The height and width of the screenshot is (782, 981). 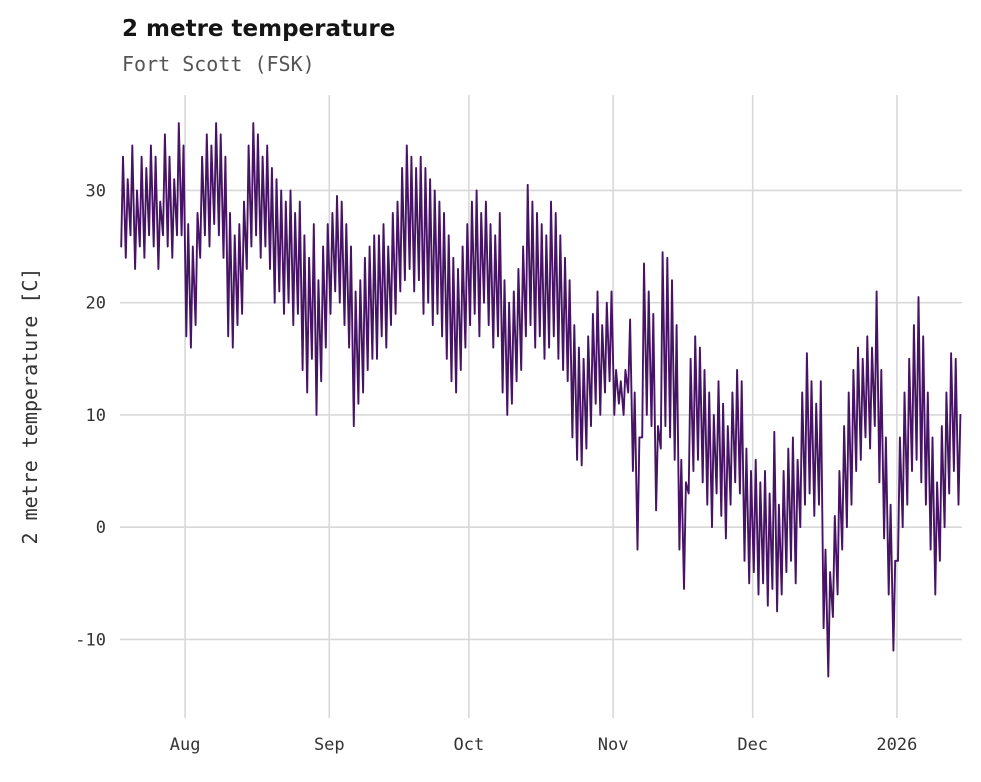 What do you see at coordinates (185, 745) in the screenshot?
I see `svg-text: Aug` at bounding box center [185, 745].